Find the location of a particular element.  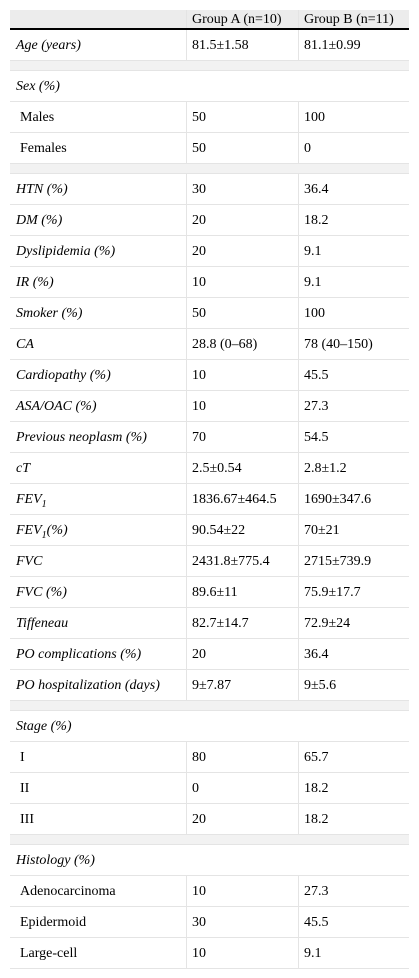

group-a-value: 28.8 (0–68) is located at coordinates (242, 344).